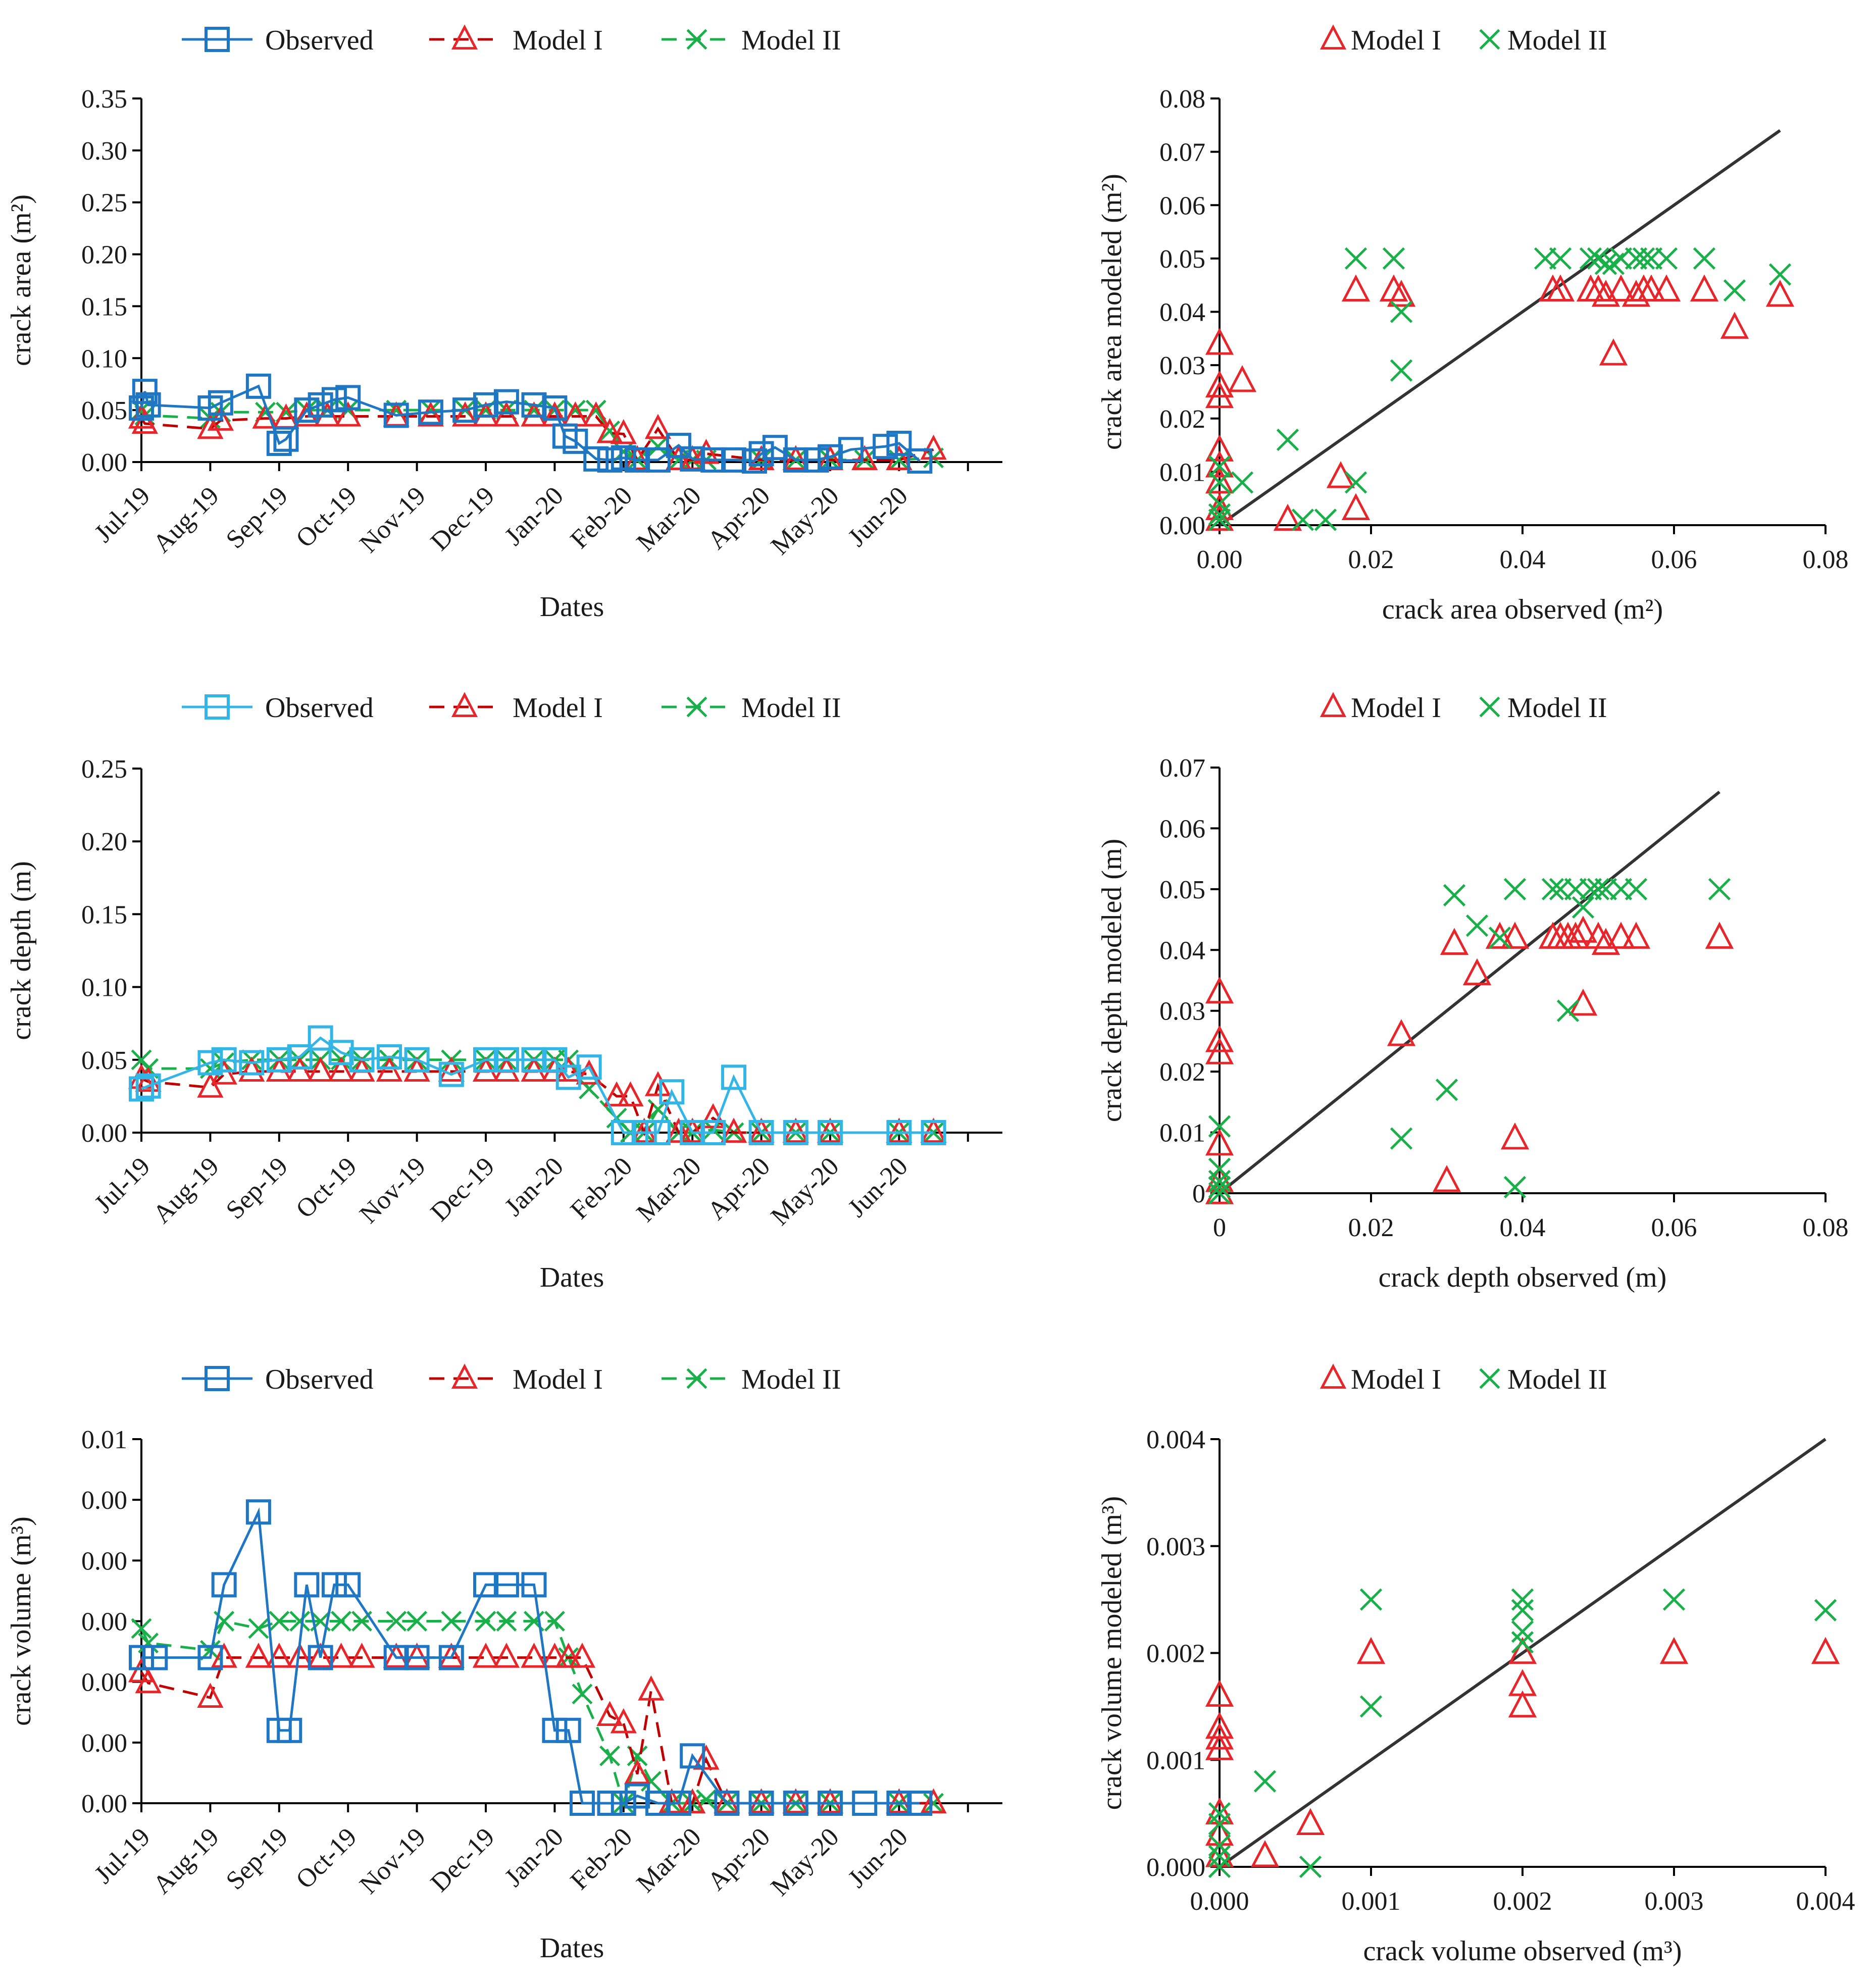  Describe the element at coordinates (104, 99) in the screenshot. I see `y-tick-label: 0.35` at that location.